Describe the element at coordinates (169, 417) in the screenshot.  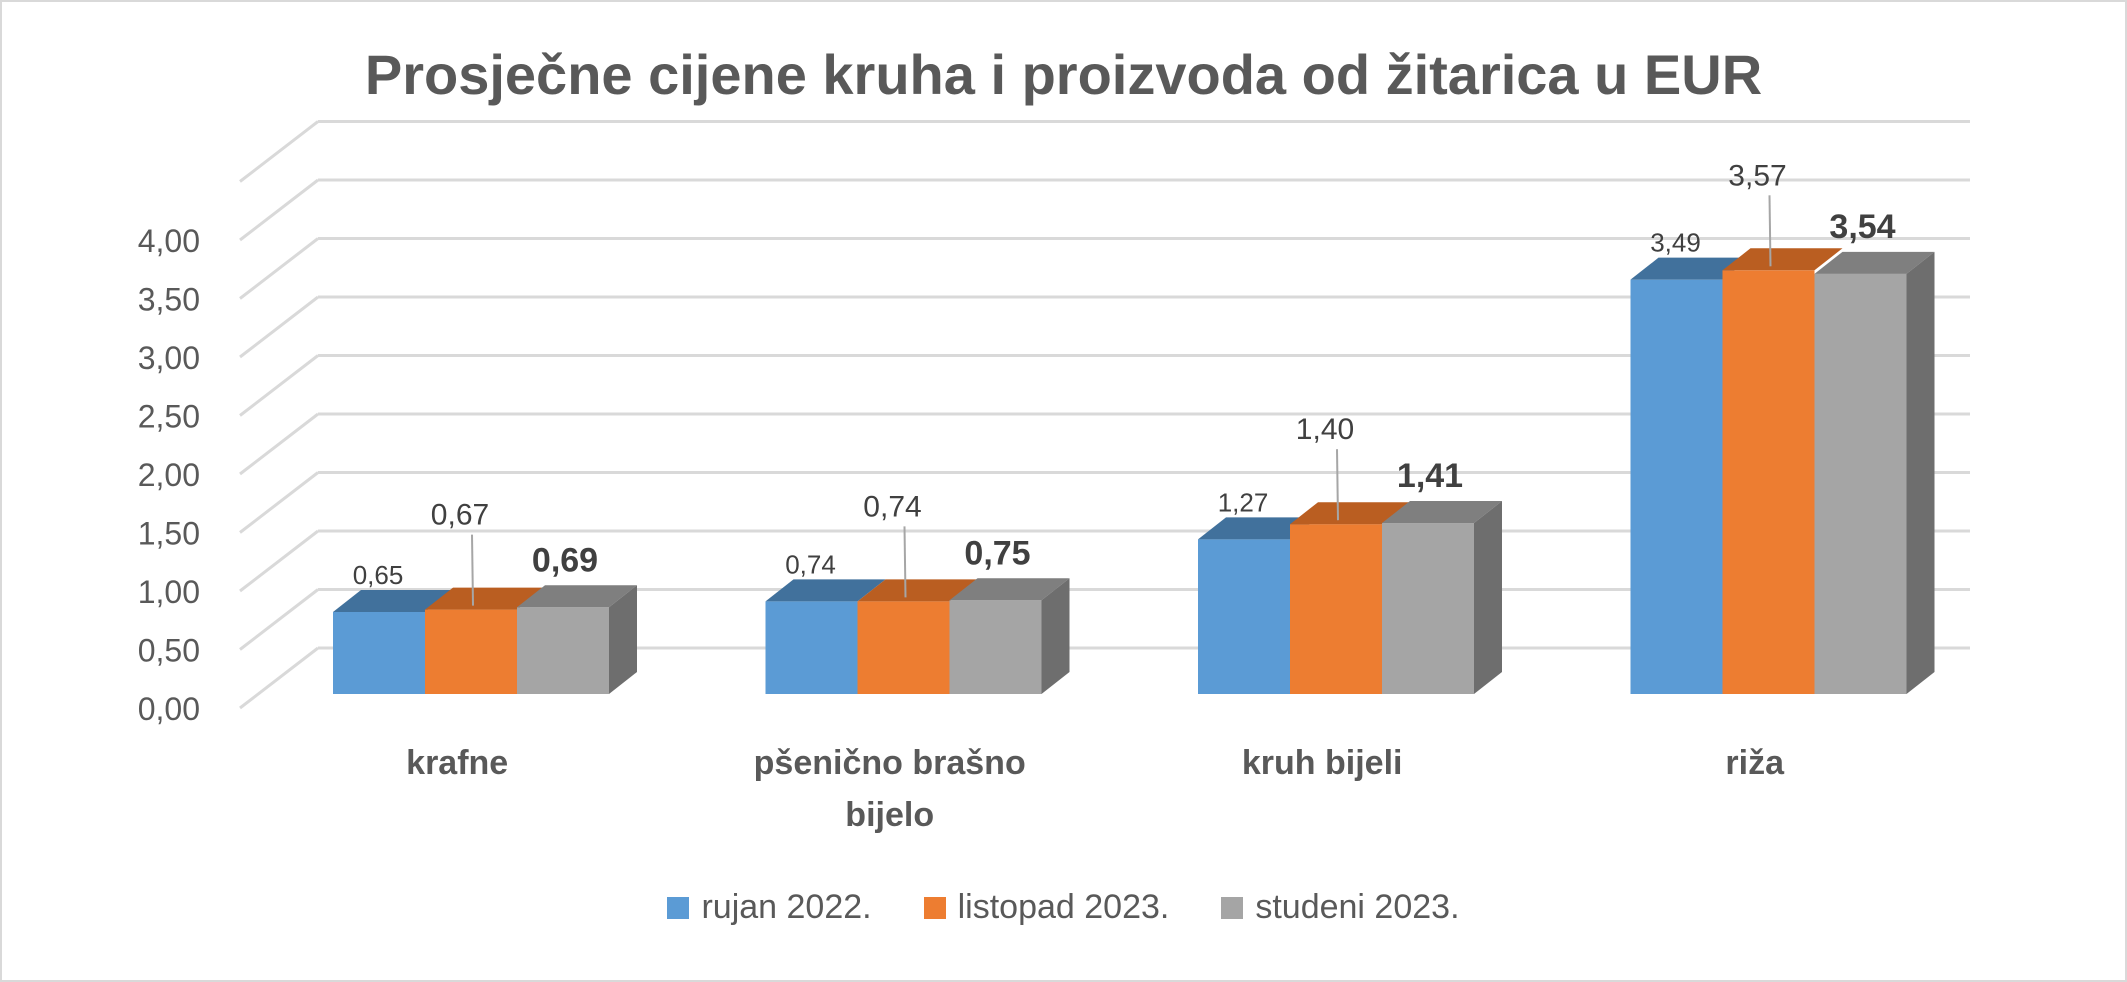
I see `y-tick-label: 2,50` at that location.